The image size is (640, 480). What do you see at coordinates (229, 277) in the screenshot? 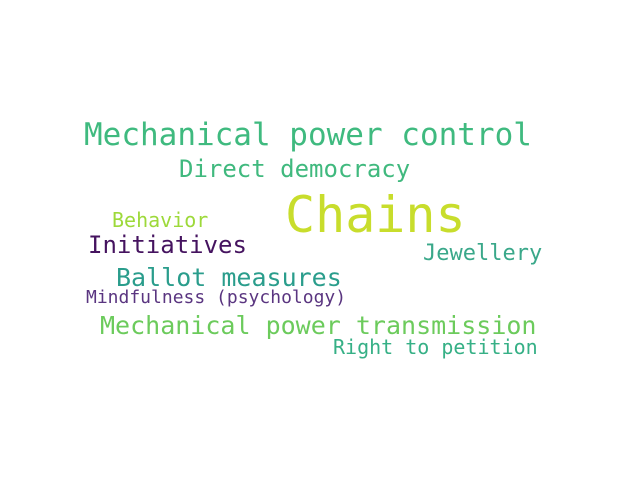
I see `word-ballot-measures: Ballot measures` at bounding box center [229, 277].